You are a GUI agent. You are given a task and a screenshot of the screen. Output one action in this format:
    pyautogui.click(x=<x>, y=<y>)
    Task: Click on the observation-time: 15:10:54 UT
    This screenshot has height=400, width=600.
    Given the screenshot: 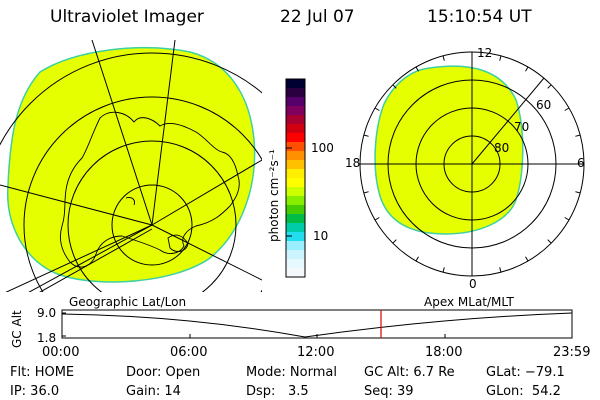 What is the action you would take?
    pyautogui.click(x=479, y=17)
    